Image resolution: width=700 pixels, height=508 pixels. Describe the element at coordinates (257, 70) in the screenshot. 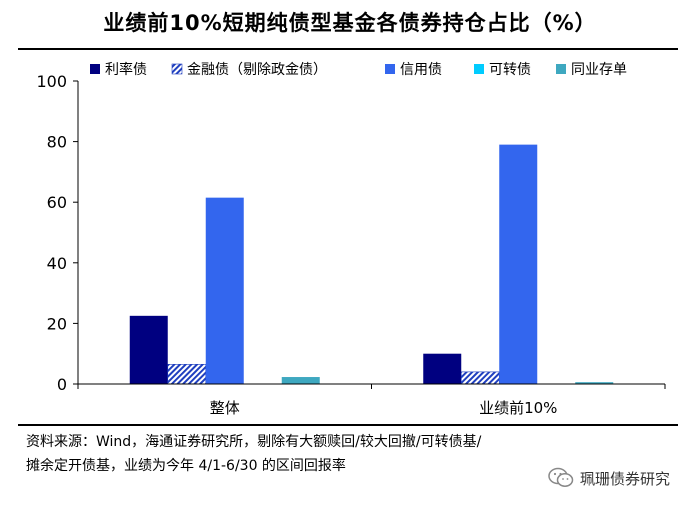

I see `legend-label-1: 金融债（剔除政金债）` at that location.